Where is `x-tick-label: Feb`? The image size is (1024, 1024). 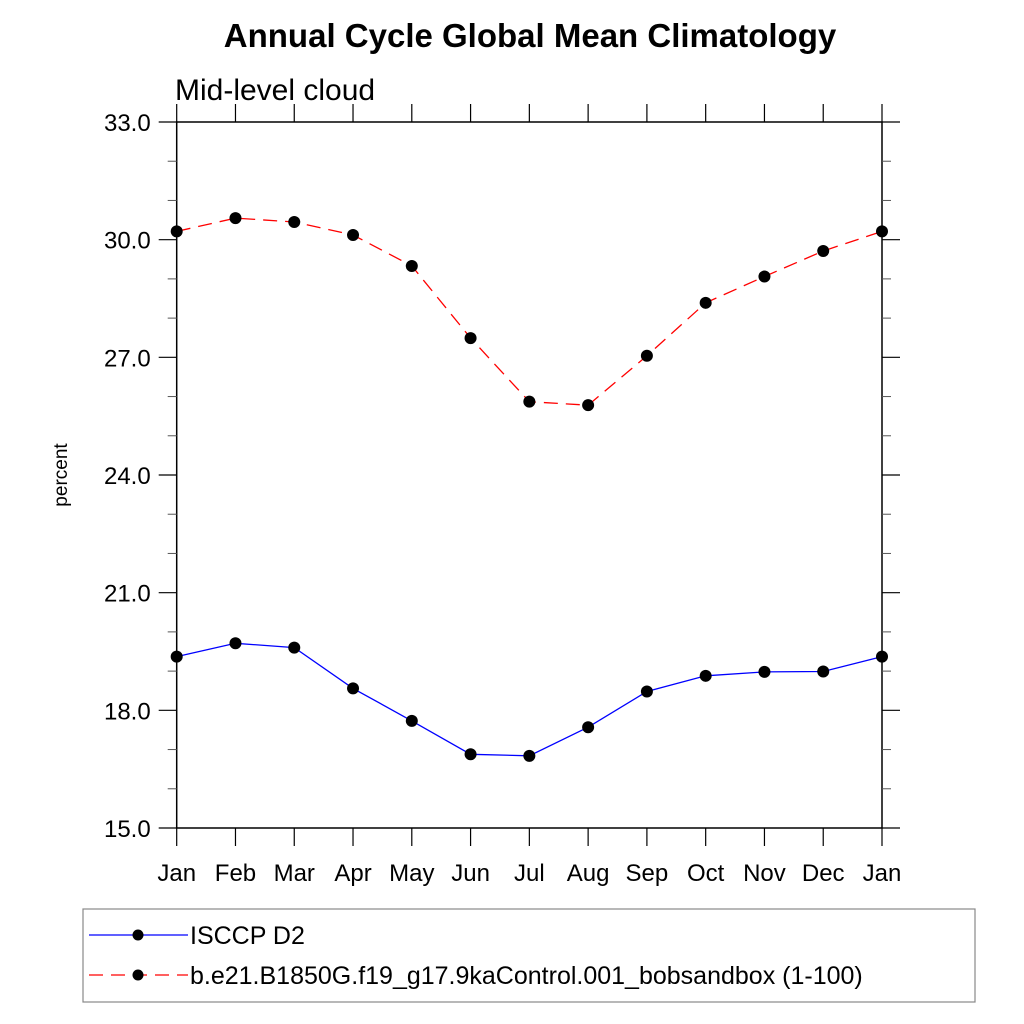 x-tick-label: Feb is located at coordinates (235, 873).